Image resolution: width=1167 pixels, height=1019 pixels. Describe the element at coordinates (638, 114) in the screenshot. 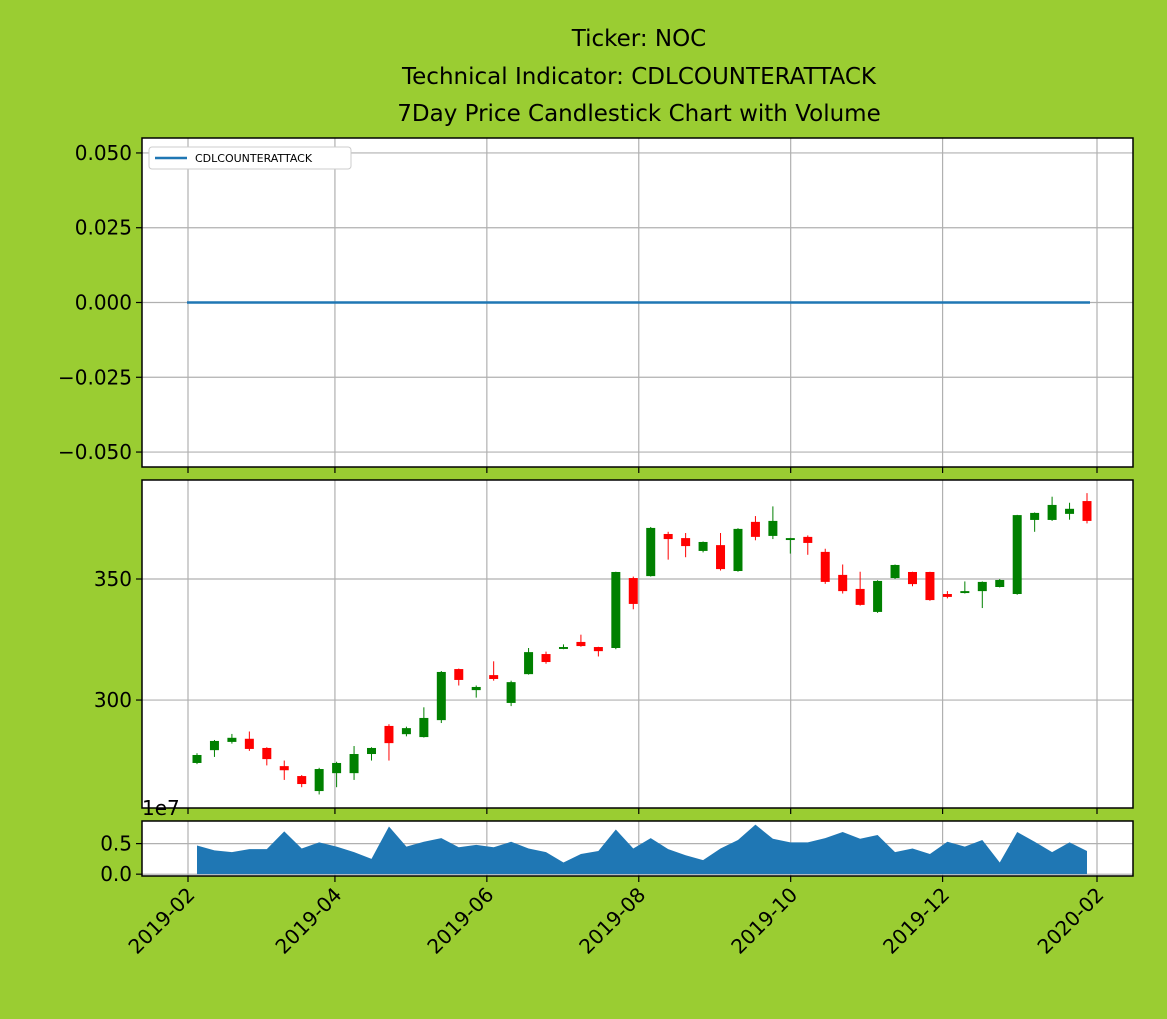

I see `title-line: 7Day Price Candlestick Chart with Volume` at that location.